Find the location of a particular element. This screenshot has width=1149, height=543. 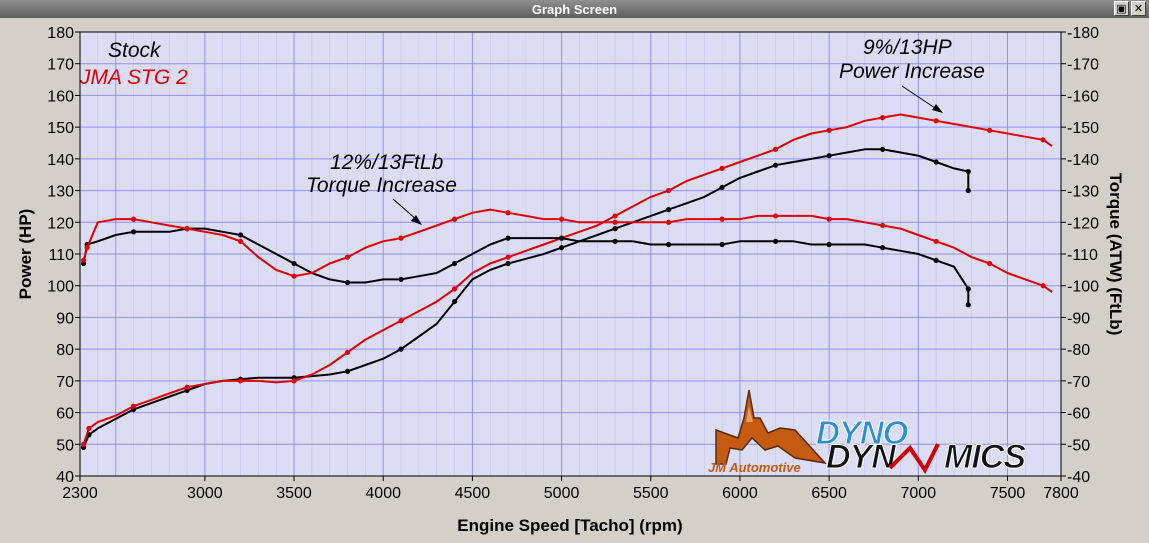

y-tick-label-left: 50 is located at coordinates (65, 445).